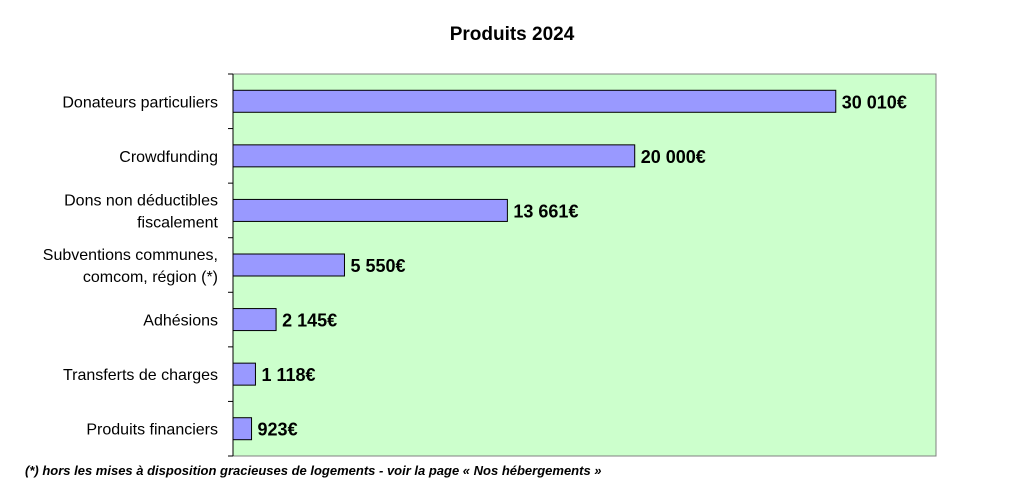  What do you see at coordinates (140, 375) in the screenshot?
I see `category-label: Transferts de charges` at bounding box center [140, 375].